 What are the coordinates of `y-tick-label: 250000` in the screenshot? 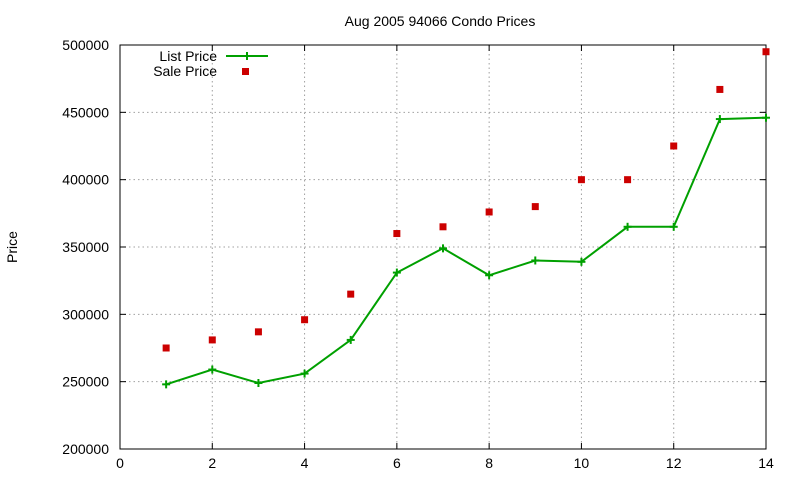 It's located at (85, 382).